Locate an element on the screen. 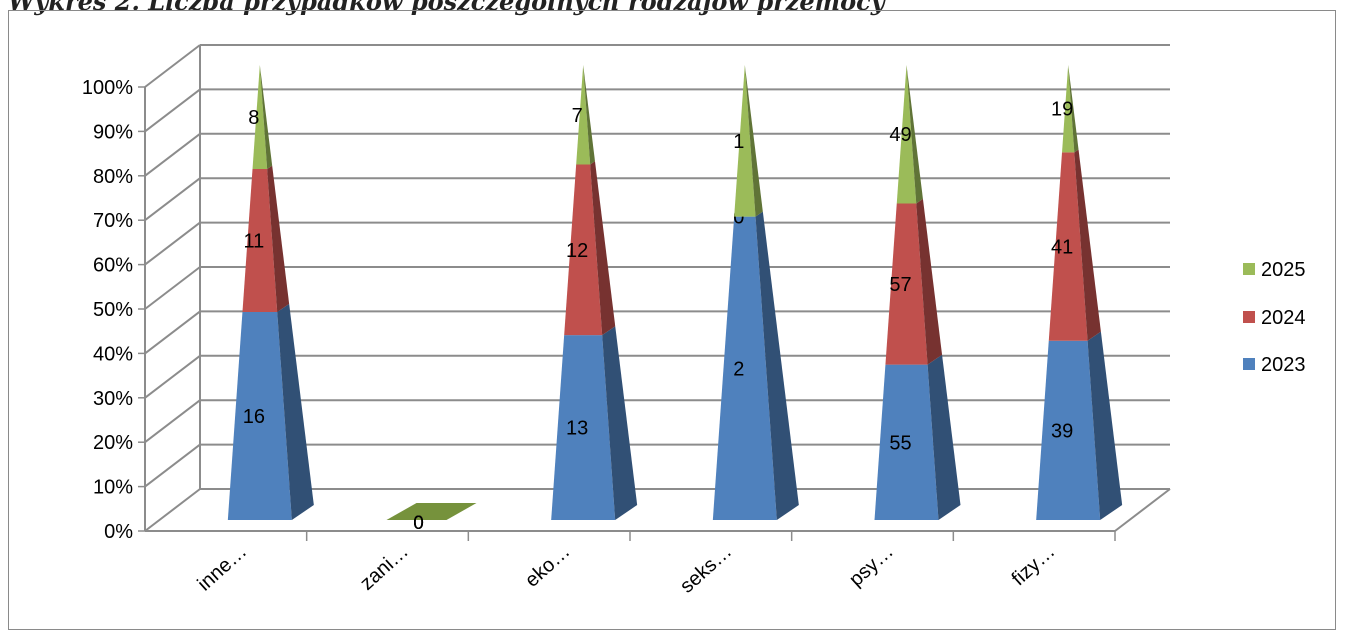 The image size is (1346, 630). data-label: 39 is located at coordinates (1062, 431).